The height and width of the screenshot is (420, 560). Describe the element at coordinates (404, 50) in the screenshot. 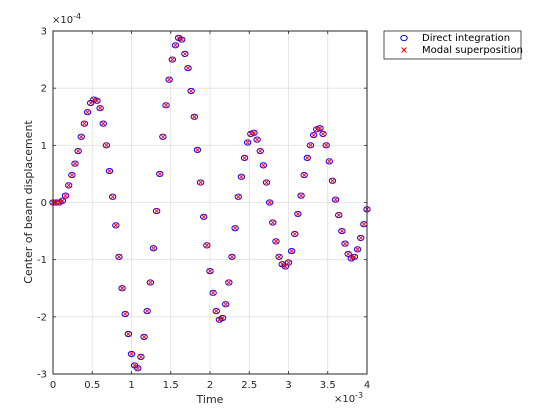

I see `legend-x-marker-icon` at that location.